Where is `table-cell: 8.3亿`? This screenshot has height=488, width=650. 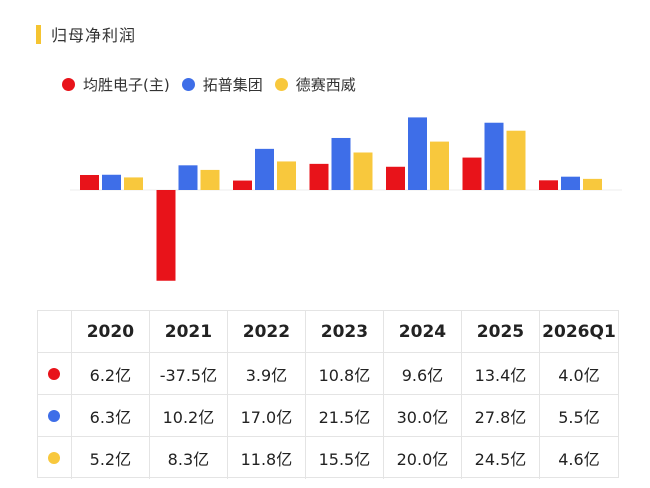
table-cell: 8.3亿 is located at coordinates (189, 458).